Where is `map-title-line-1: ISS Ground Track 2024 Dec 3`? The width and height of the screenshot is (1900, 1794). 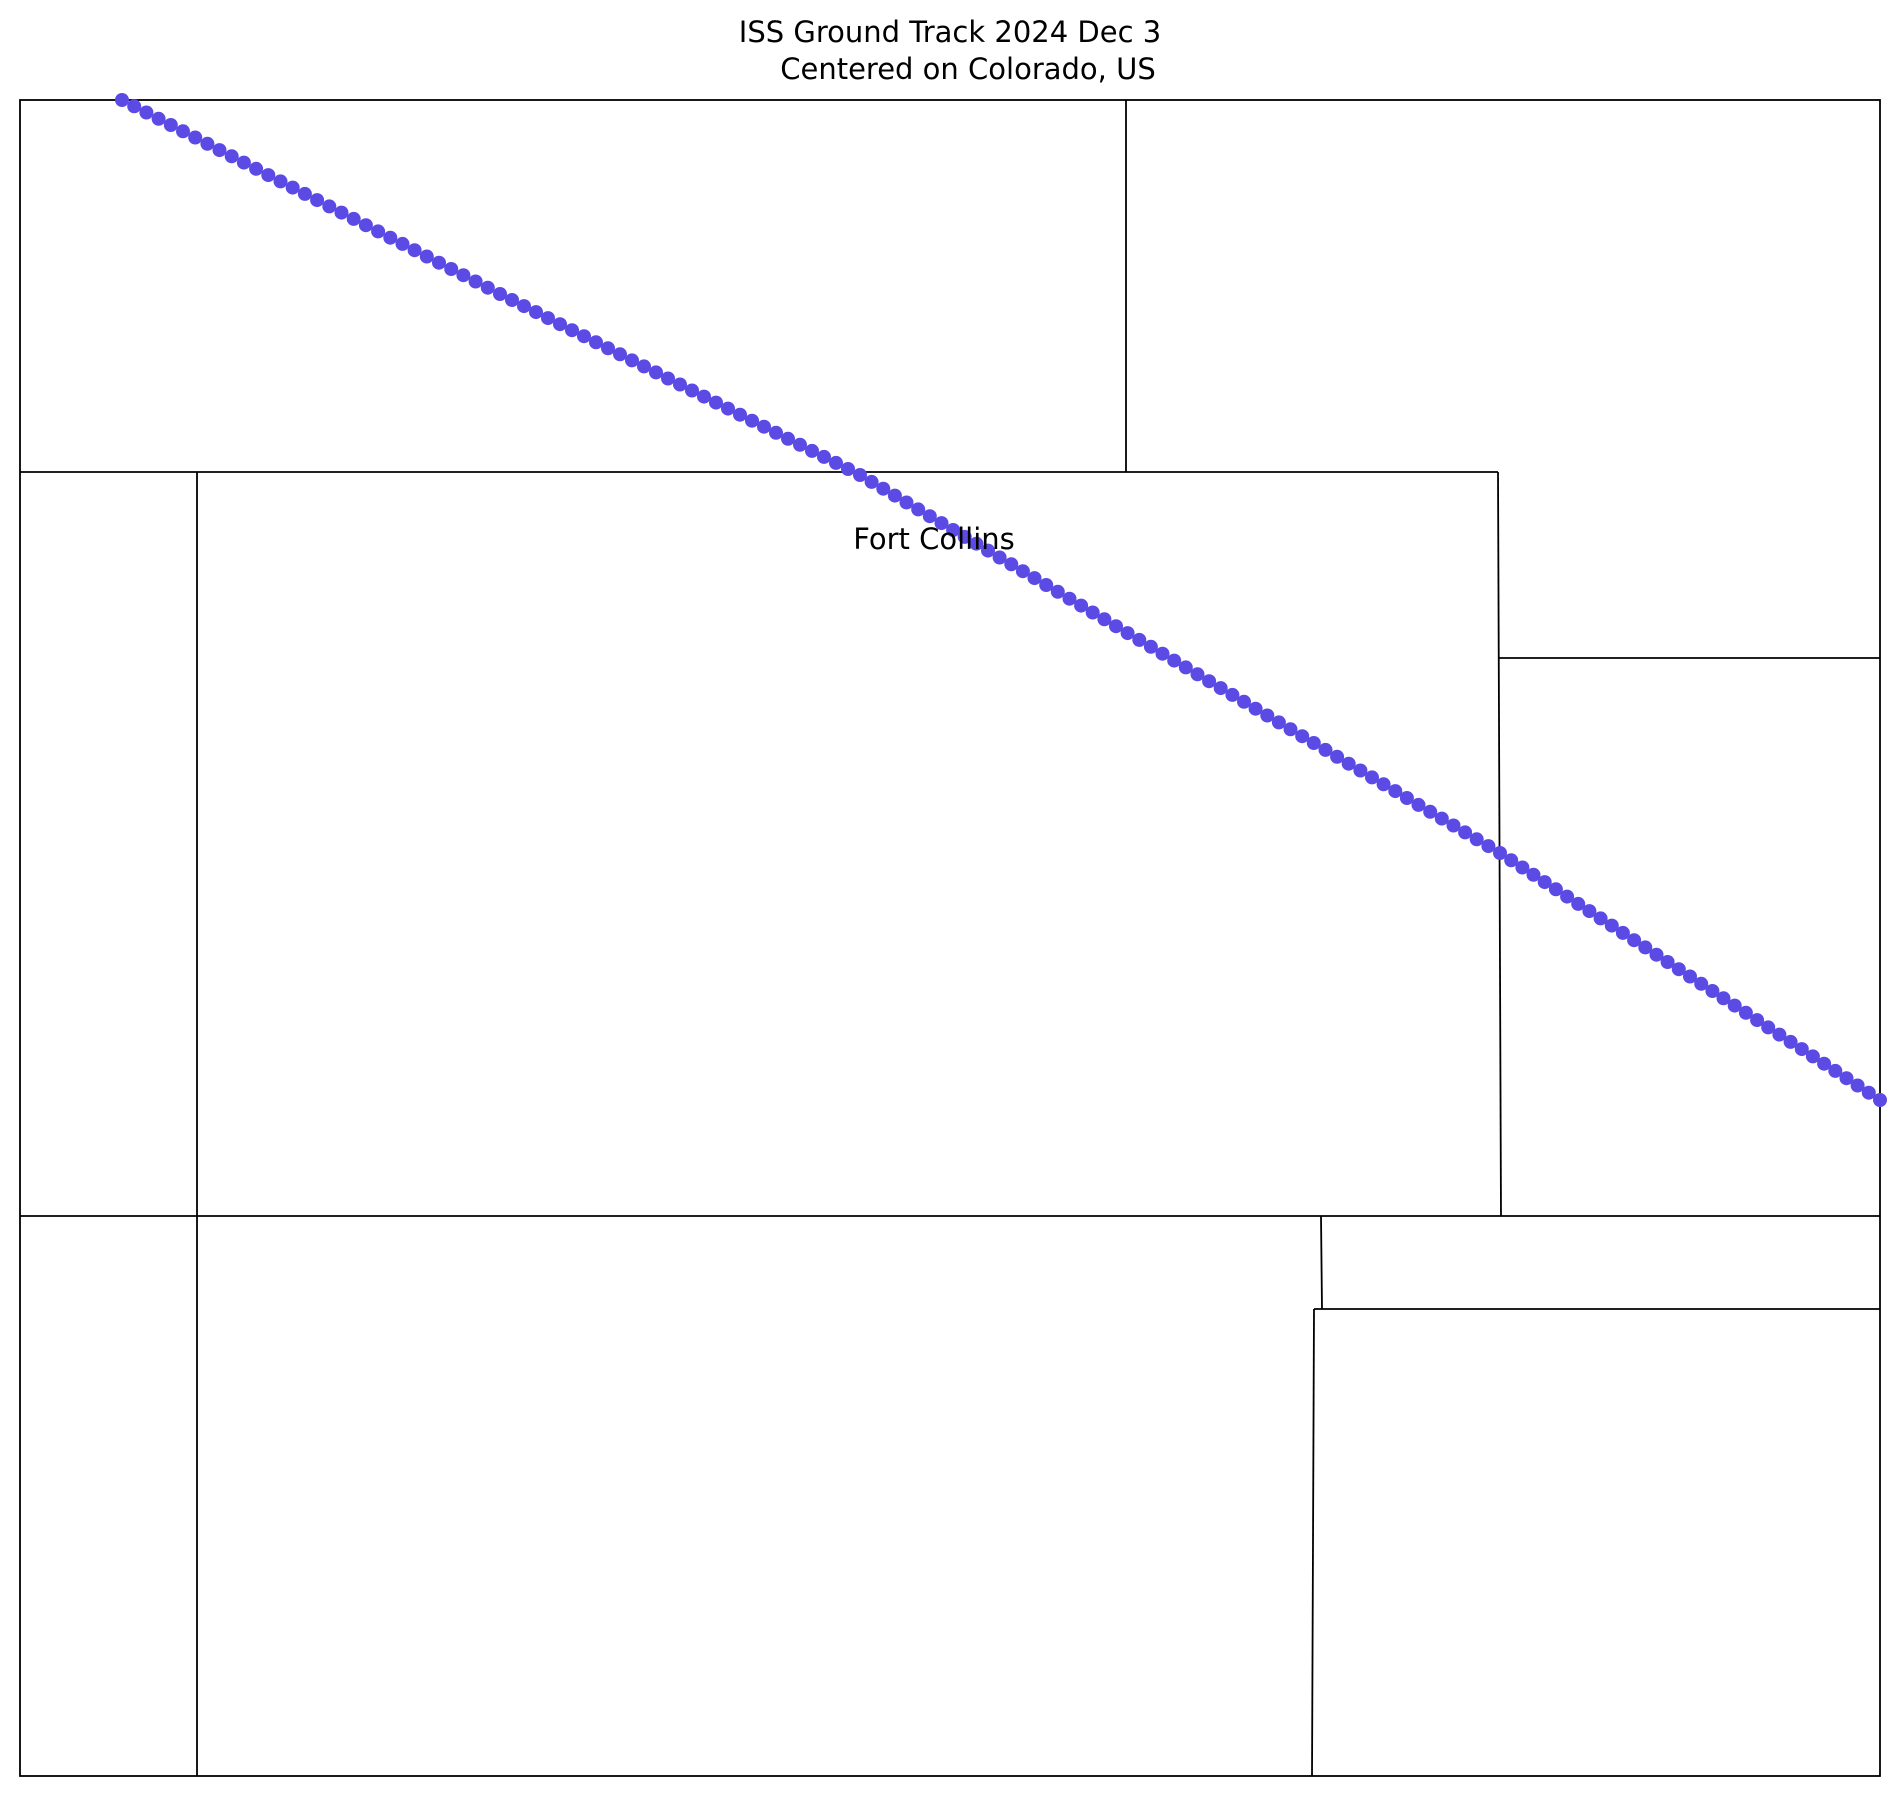 map-title-line-1: ISS Ground Track 2024 Dec 3 is located at coordinates (950, 32).